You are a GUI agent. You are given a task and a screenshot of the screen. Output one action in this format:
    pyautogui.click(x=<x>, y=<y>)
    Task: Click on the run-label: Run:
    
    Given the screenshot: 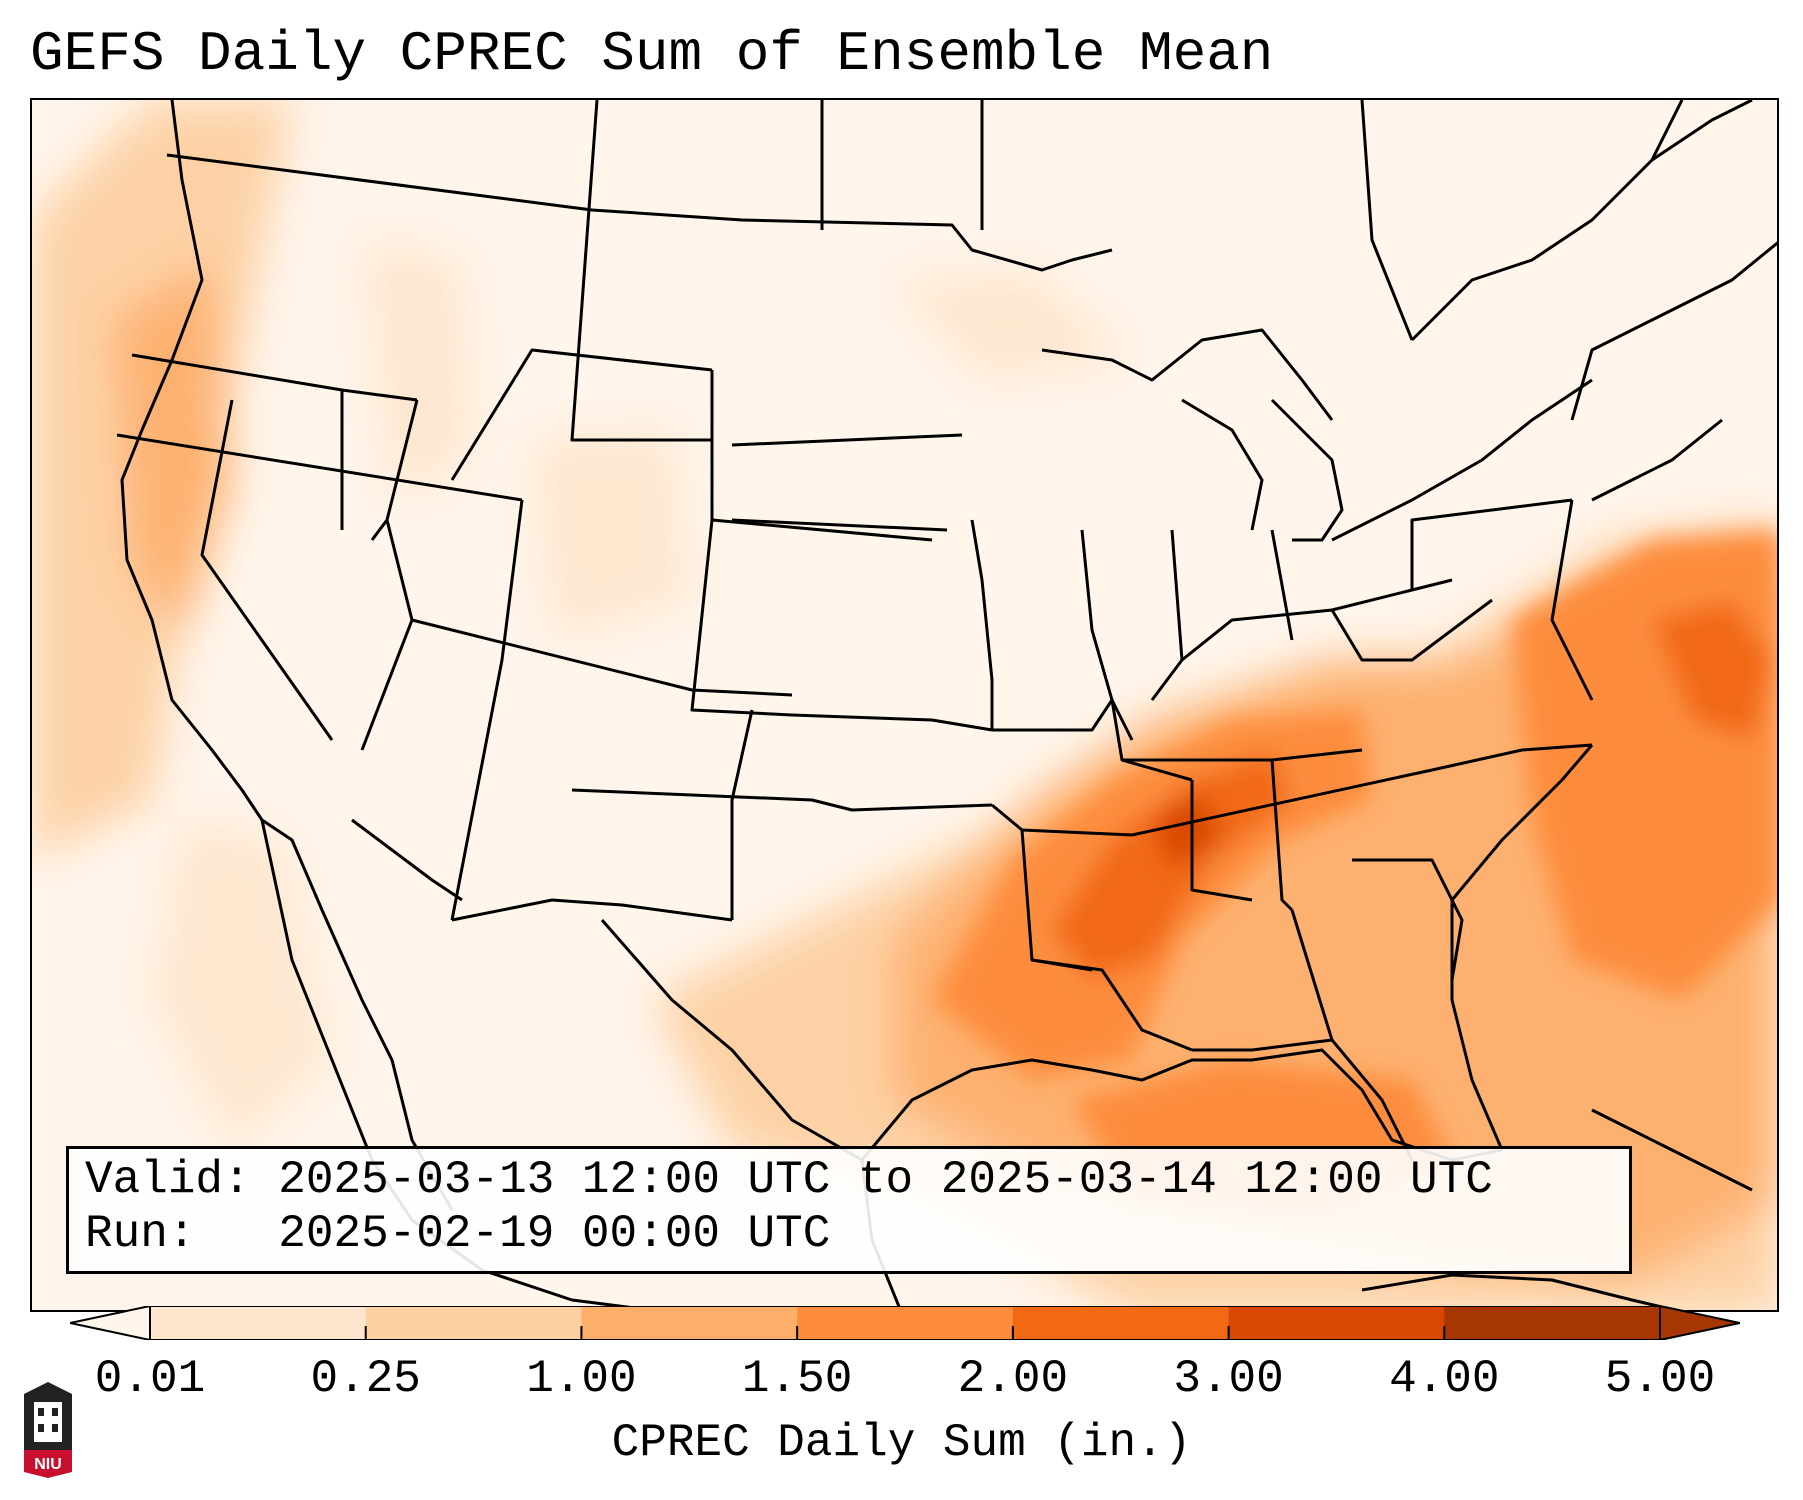 What is the action you would take?
    pyautogui.click(x=140, y=1234)
    